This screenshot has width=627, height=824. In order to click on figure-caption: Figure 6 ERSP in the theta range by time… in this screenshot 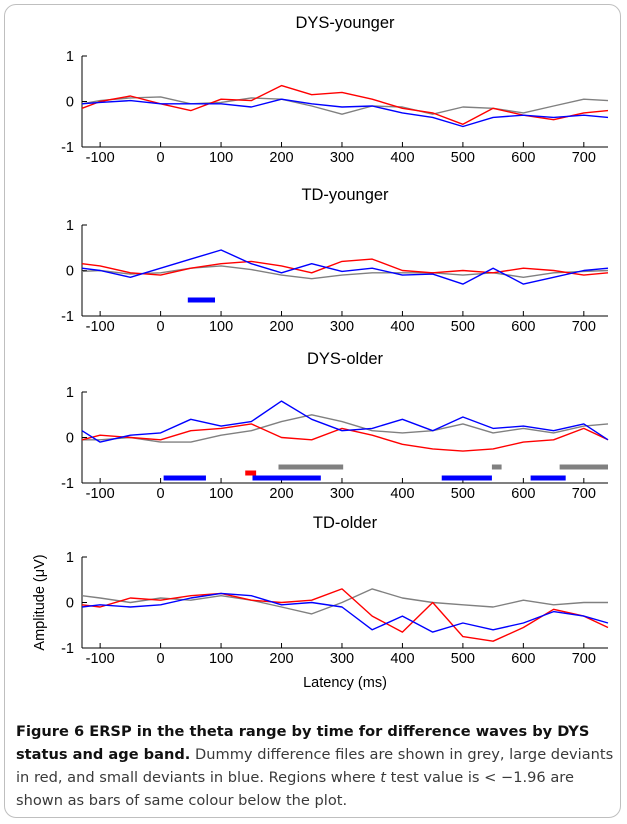, I will do `click(315, 766)`.